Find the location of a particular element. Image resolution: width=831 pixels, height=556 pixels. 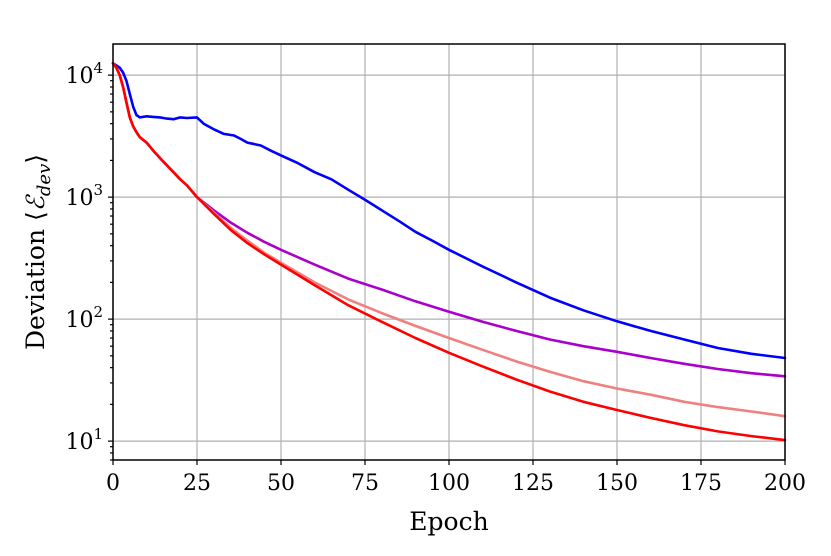

x-tick-label: 75 is located at coordinates (365, 483).